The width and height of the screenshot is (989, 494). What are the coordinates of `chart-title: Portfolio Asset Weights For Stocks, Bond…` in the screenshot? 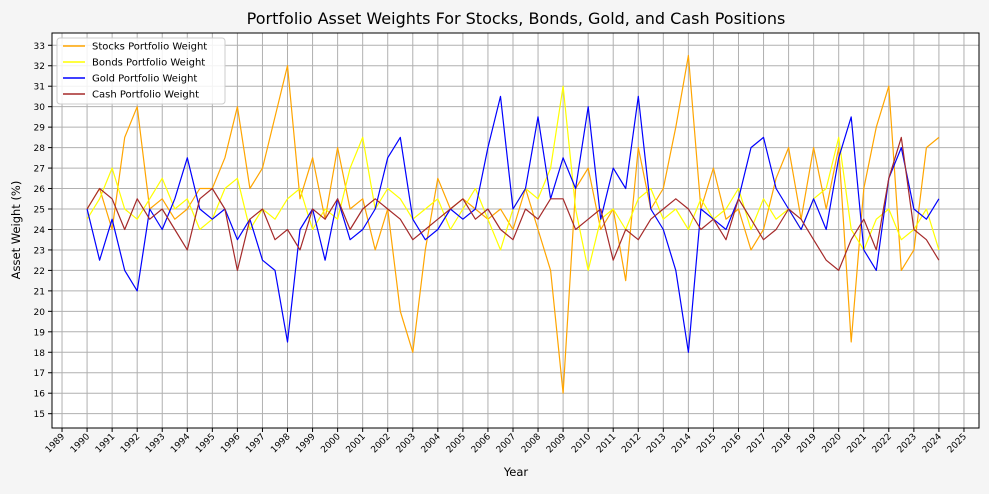 It's located at (516, 18).